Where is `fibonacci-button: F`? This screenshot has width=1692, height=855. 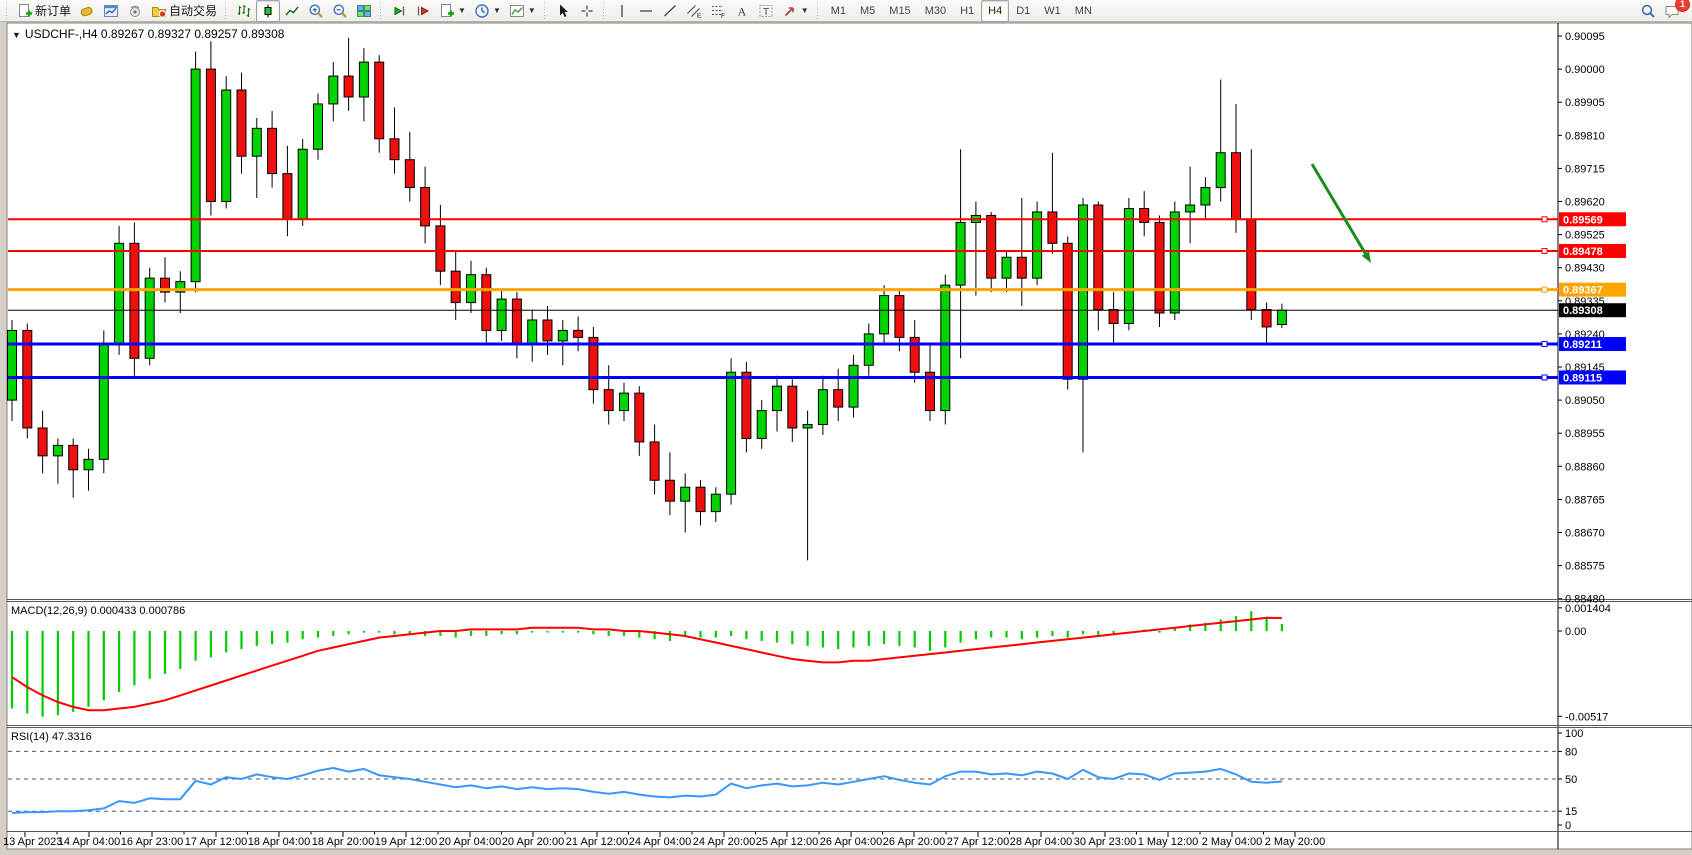 fibonacci-button: F is located at coordinates (718, 11).